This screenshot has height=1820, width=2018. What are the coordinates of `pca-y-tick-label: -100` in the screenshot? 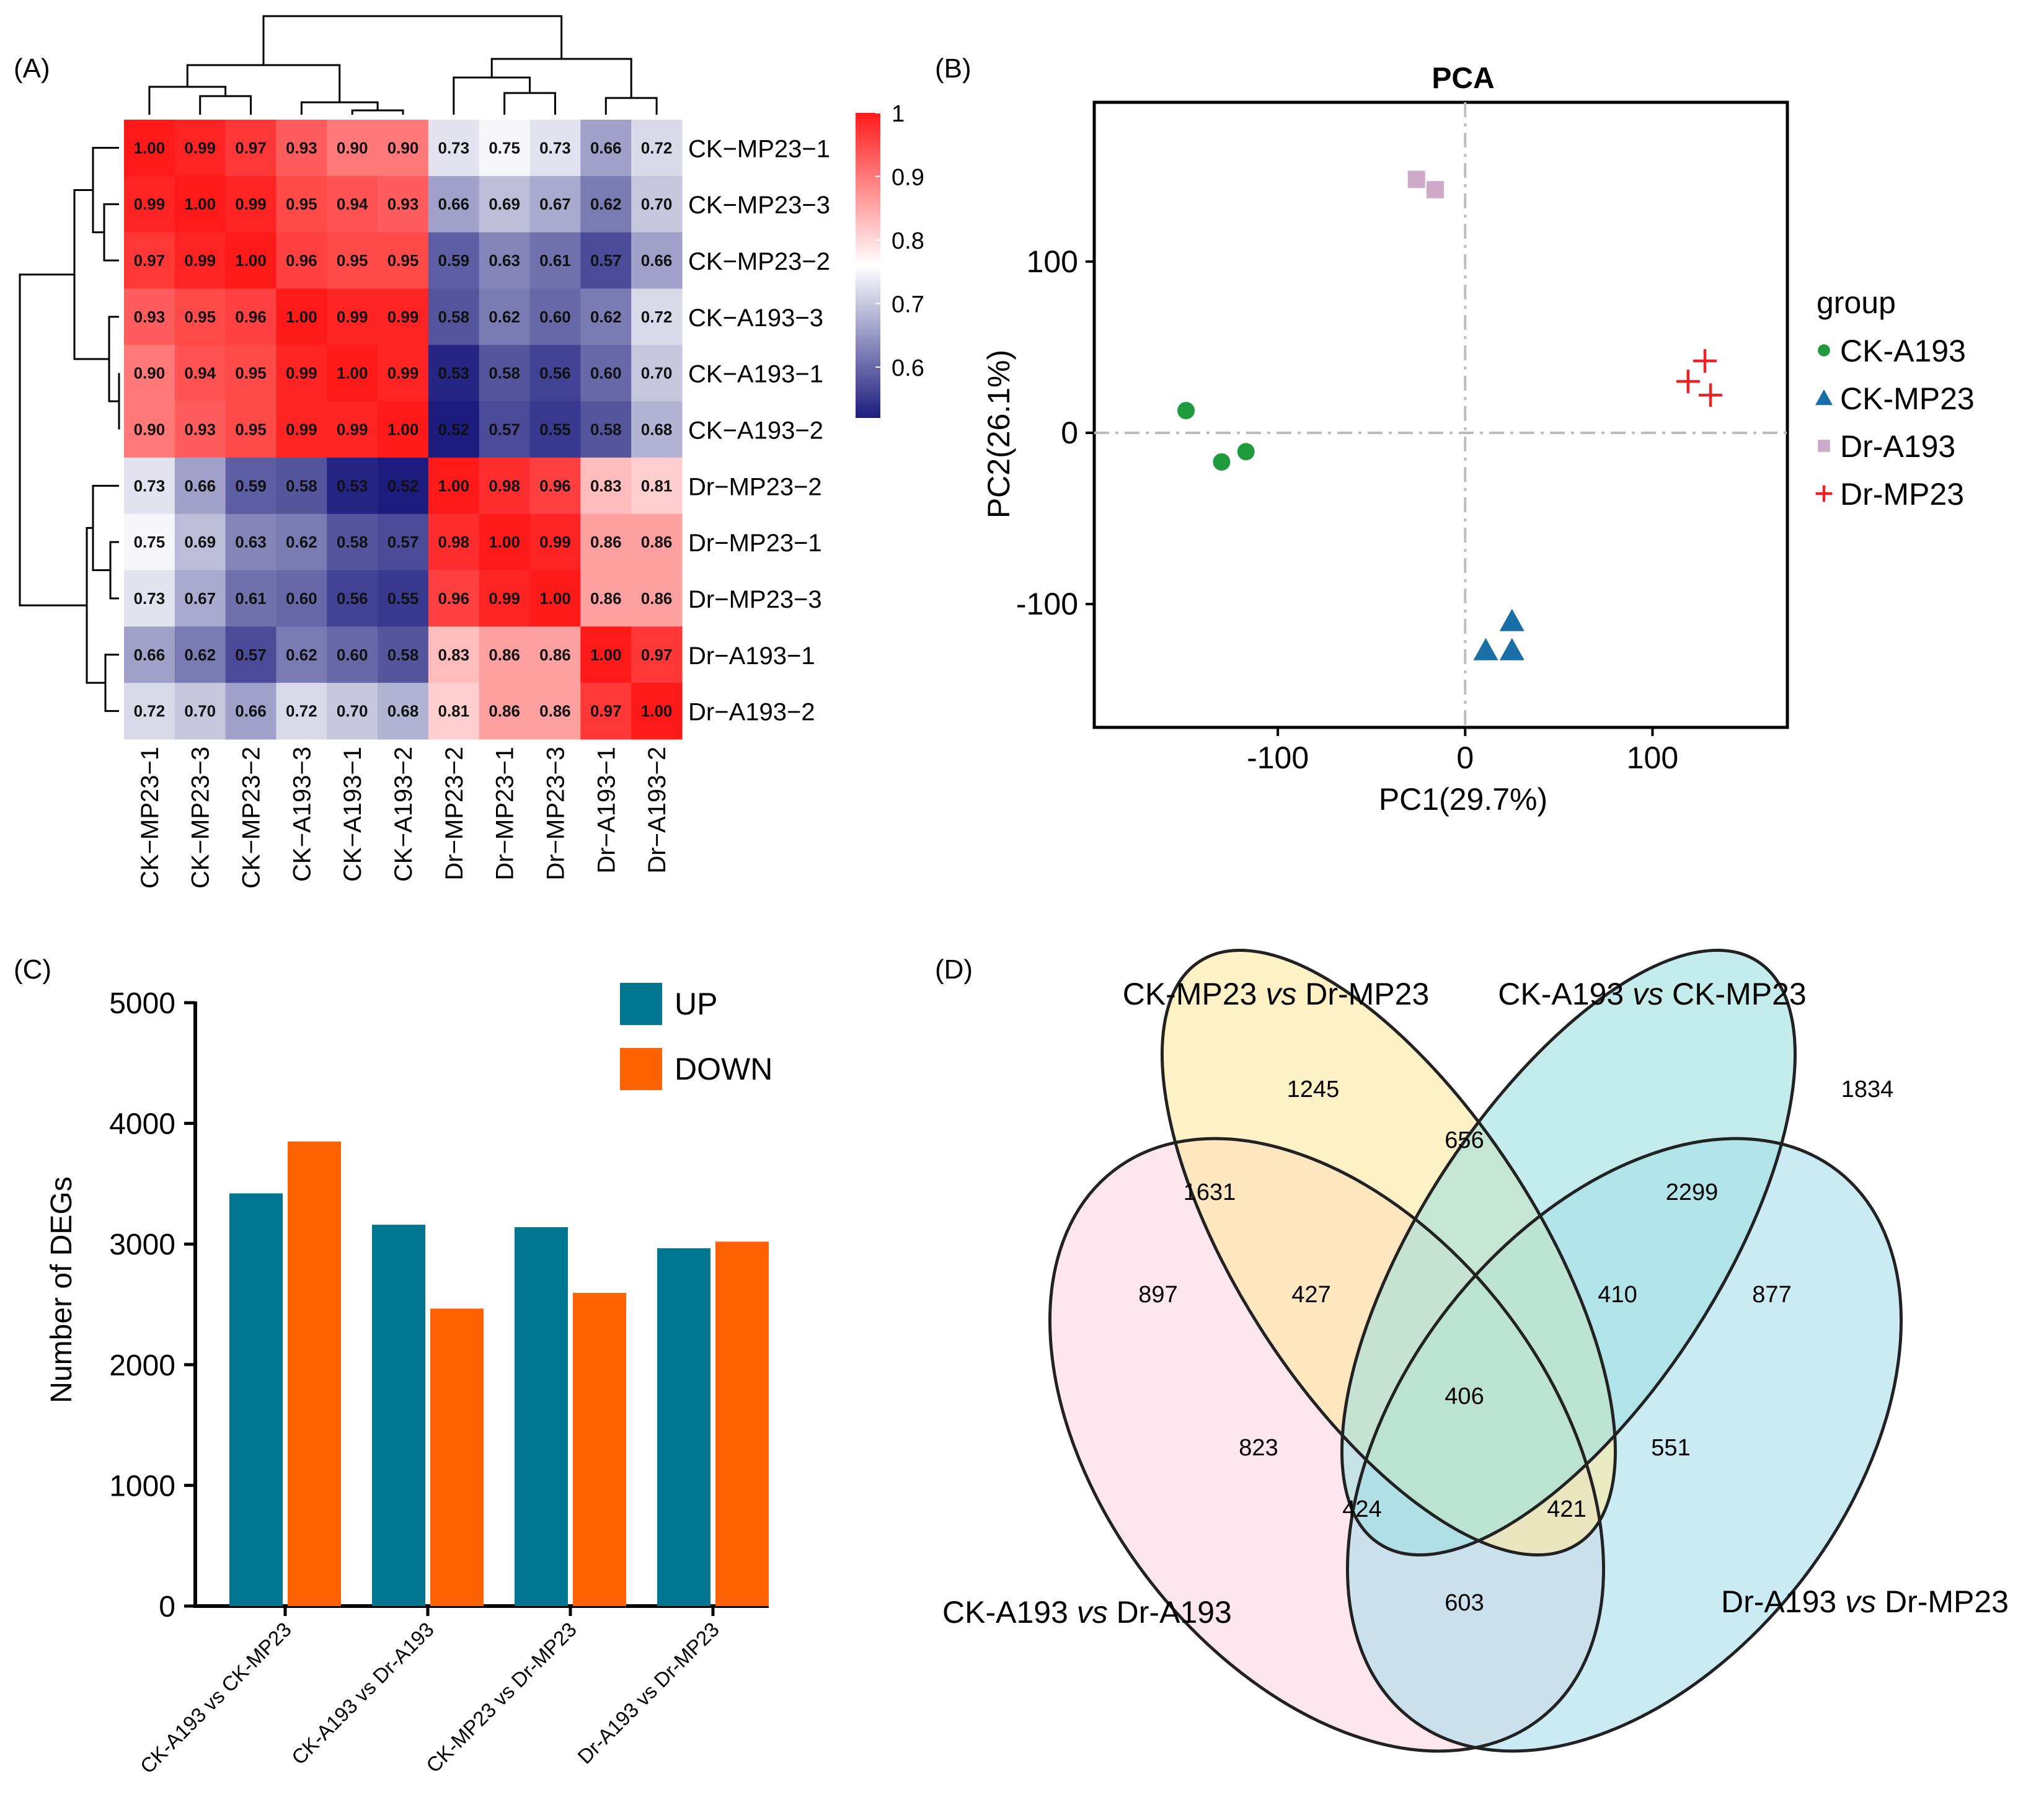 It's located at (1047, 604).